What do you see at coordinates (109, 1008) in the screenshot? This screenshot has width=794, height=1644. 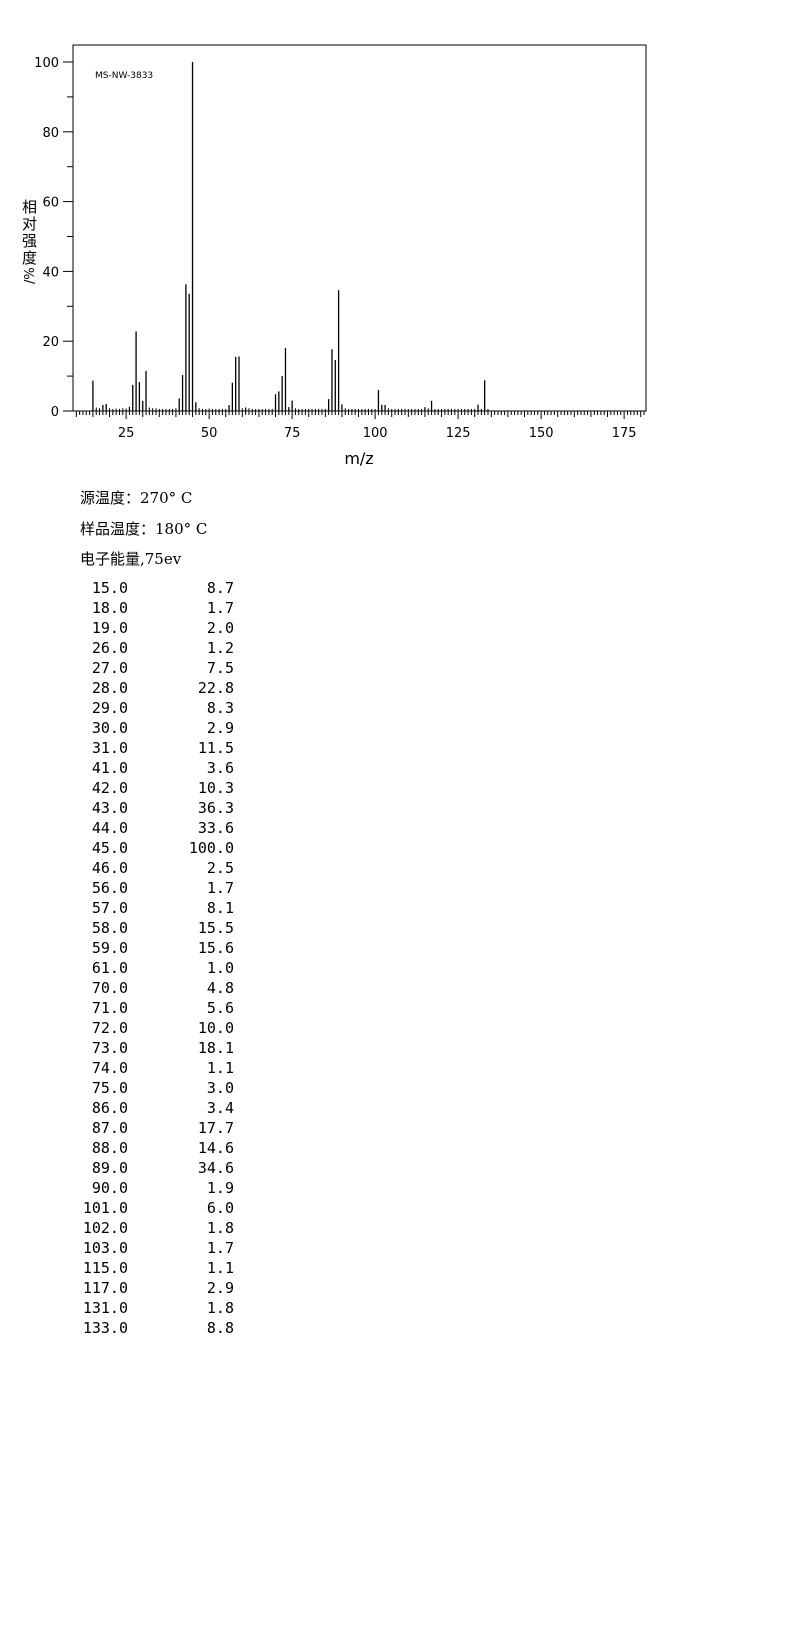 I see `mz-value: 71.0` at bounding box center [109, 1008].